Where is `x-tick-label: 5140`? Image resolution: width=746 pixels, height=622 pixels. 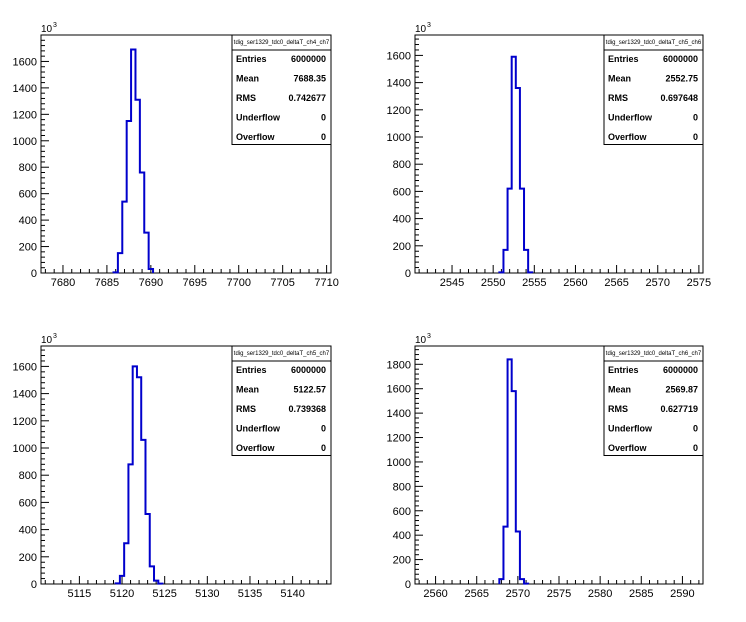 x-tick-label: 5140 is located at coordinates (292, 594).